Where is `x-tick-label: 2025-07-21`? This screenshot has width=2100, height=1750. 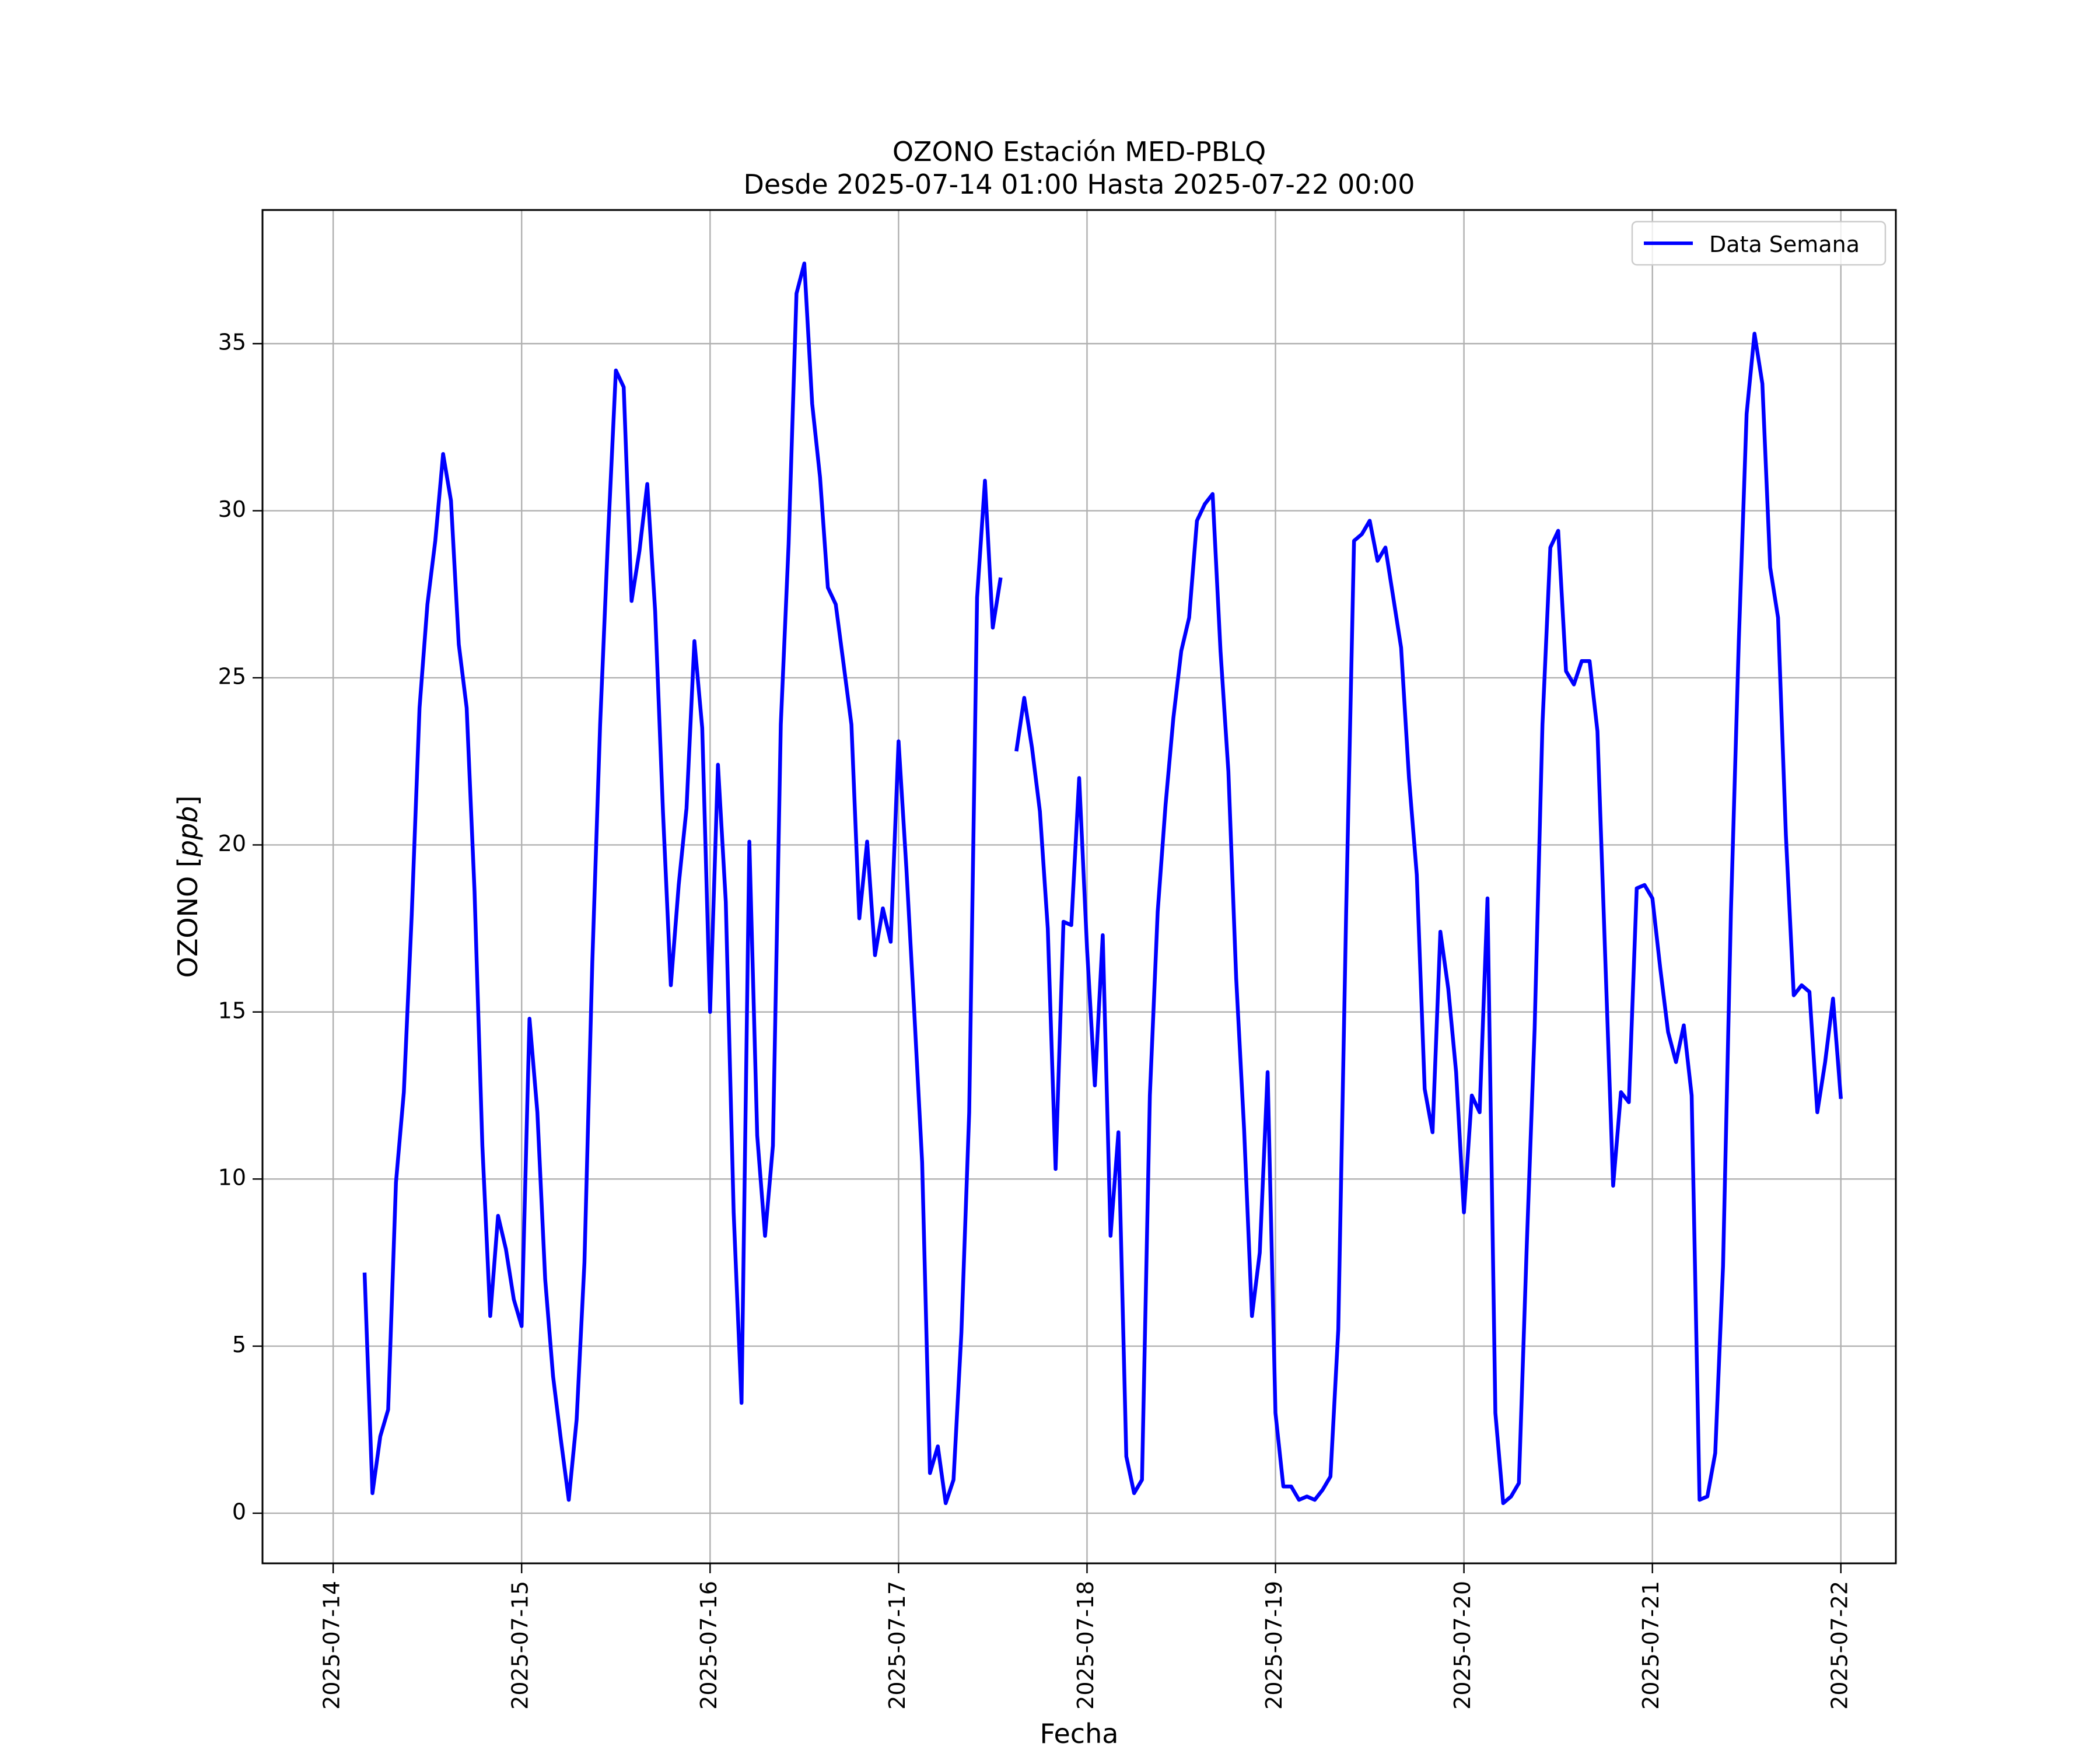
x-tick-label: 2025-07-21 is located at coordinates (1651, 1645).